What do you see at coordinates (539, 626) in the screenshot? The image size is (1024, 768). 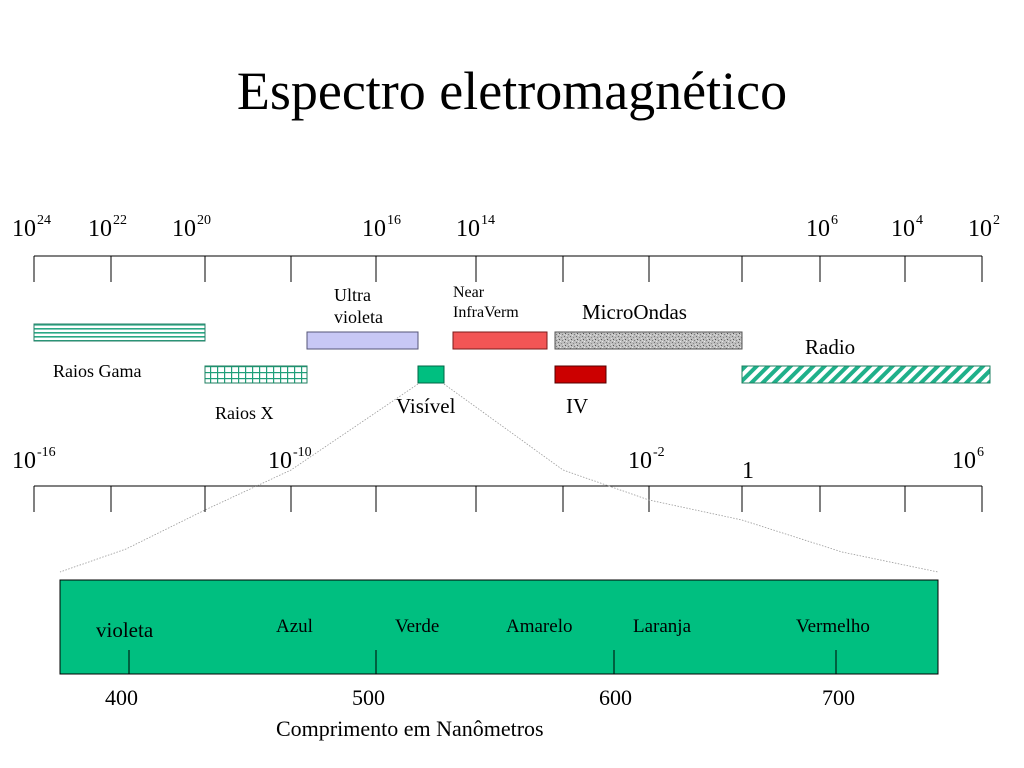 I see `color-name-yellow: Amarelo` at bounding box center [539, 626].